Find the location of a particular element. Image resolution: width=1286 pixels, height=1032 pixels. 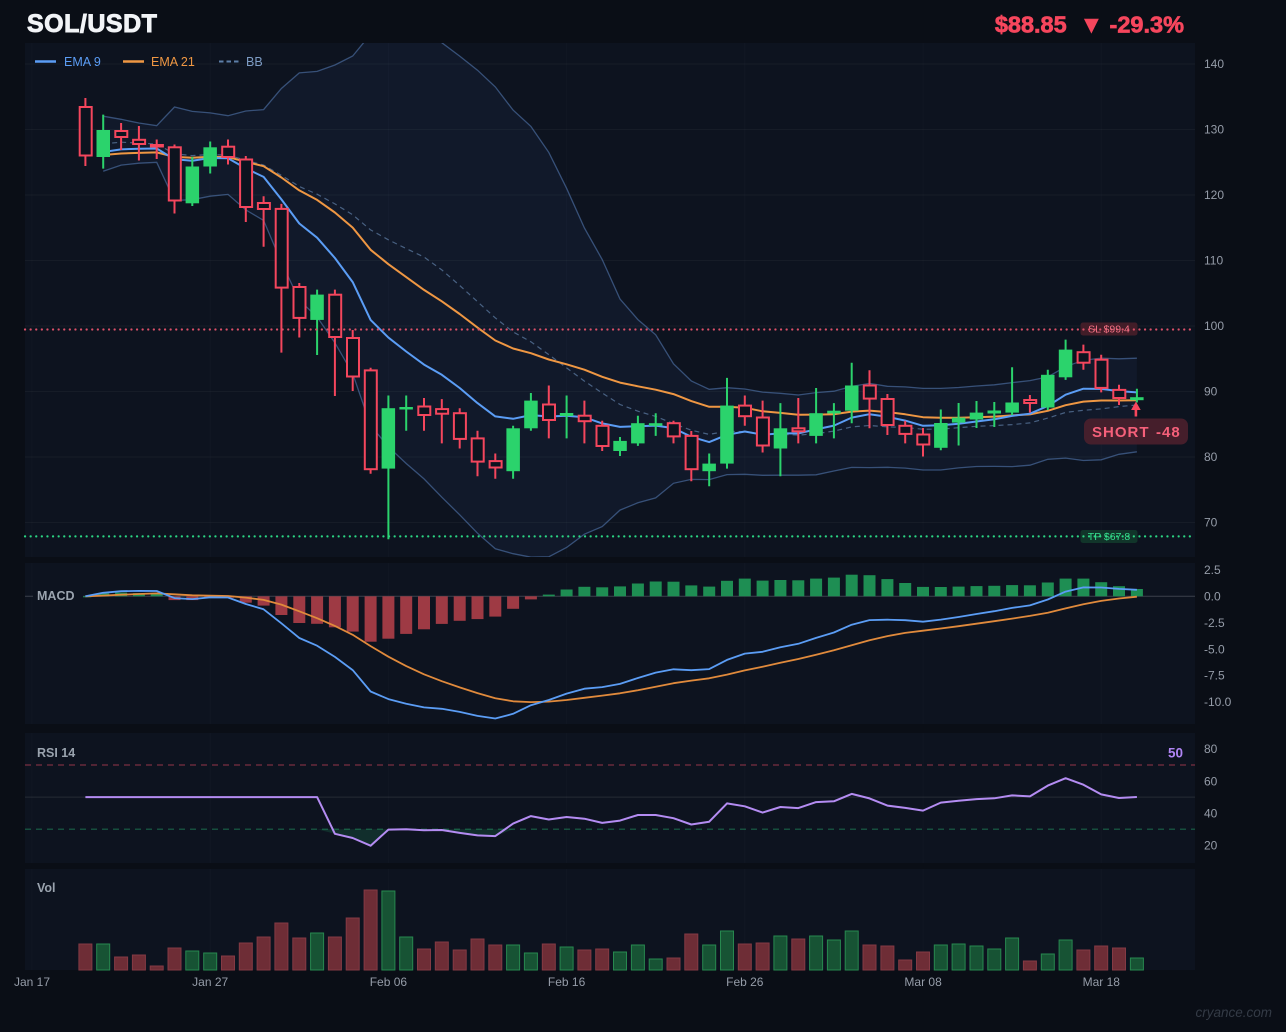

svg-text: EMA 9 is located at coordinates (82, 62).